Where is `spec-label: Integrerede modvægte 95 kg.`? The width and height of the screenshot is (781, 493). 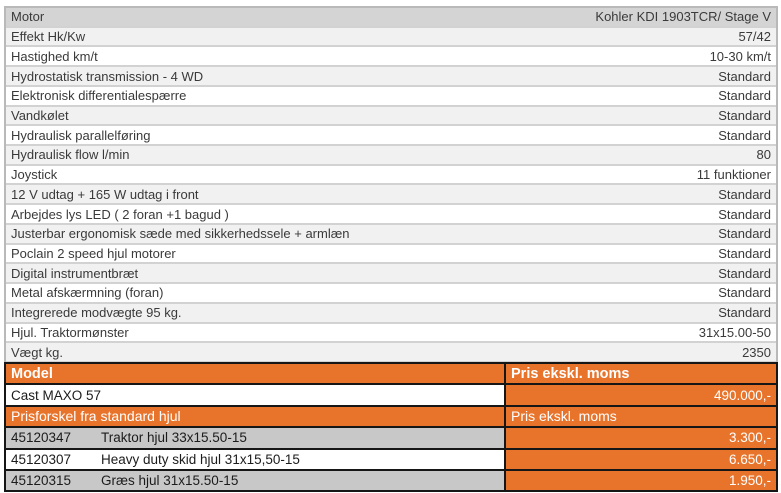 spec-label: Integrerede modvægte 95 kg. is located at coordinates (96, 313).